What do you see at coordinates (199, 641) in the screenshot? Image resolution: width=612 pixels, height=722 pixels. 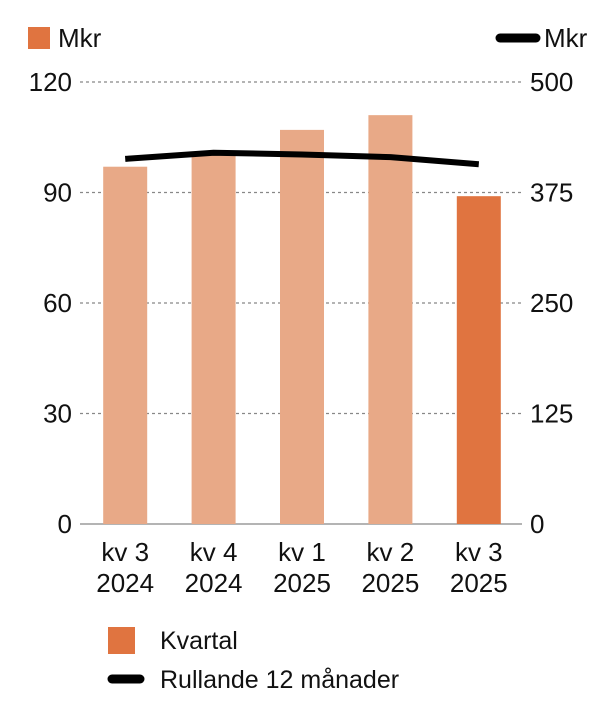 I see `legend-label-kvartal: Kvartal` at bounding box center [199, 641].